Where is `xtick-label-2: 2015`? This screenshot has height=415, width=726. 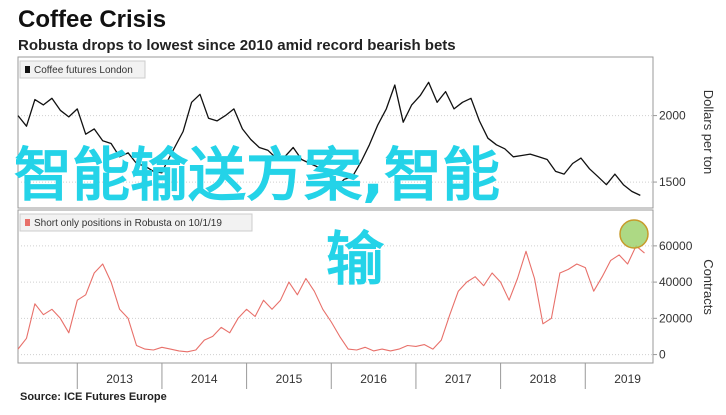 xtick-label-2: 2015 is located at coordinates (289, 379).